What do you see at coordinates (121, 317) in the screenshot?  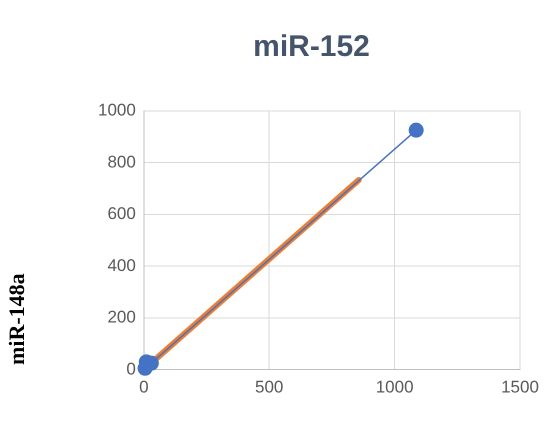 I see `y-tick-label: 200` at bounding box center [121, 317].